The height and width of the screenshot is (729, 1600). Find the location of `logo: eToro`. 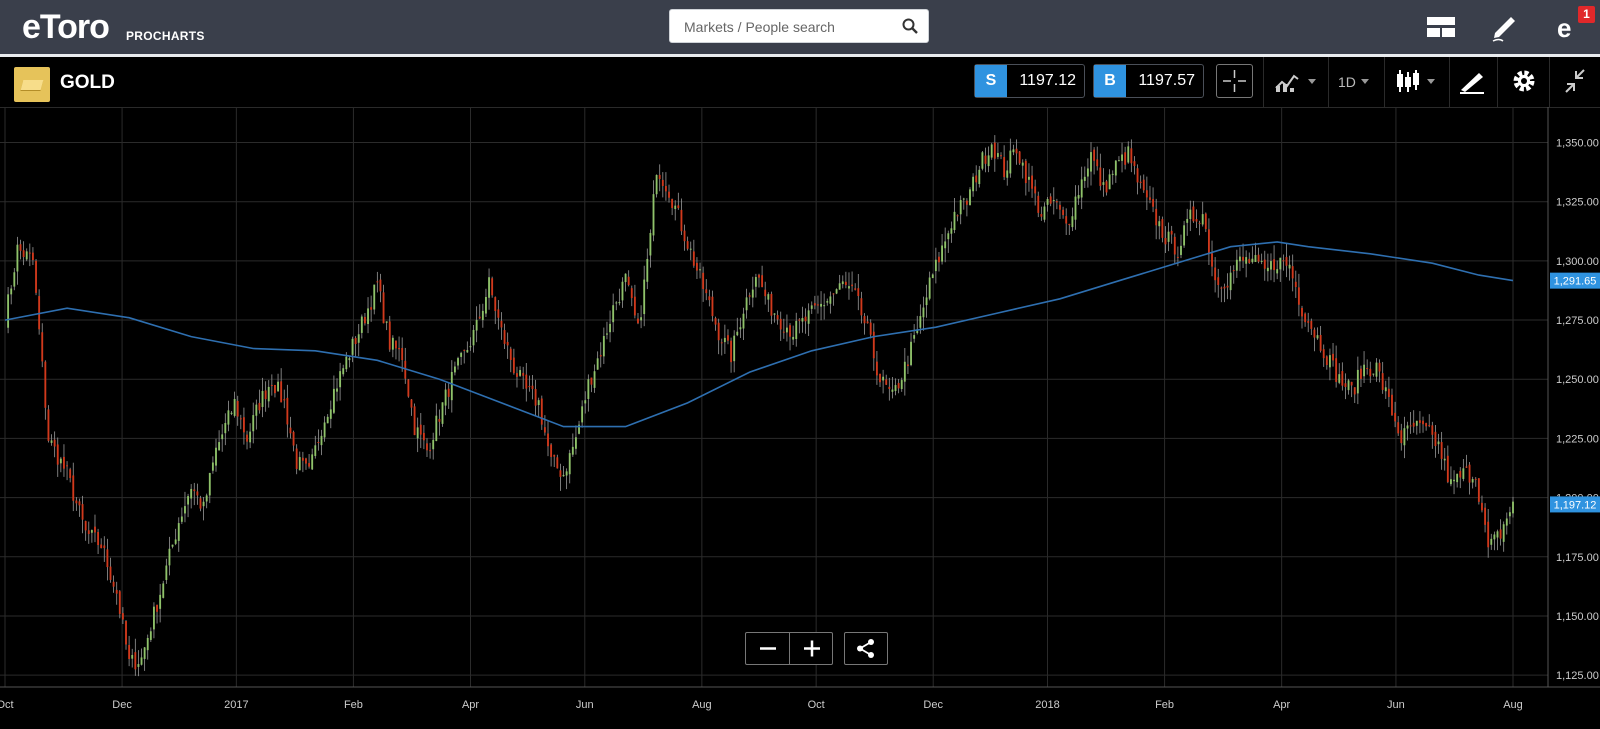

logo: eToro is located at coordinates (66, 27).